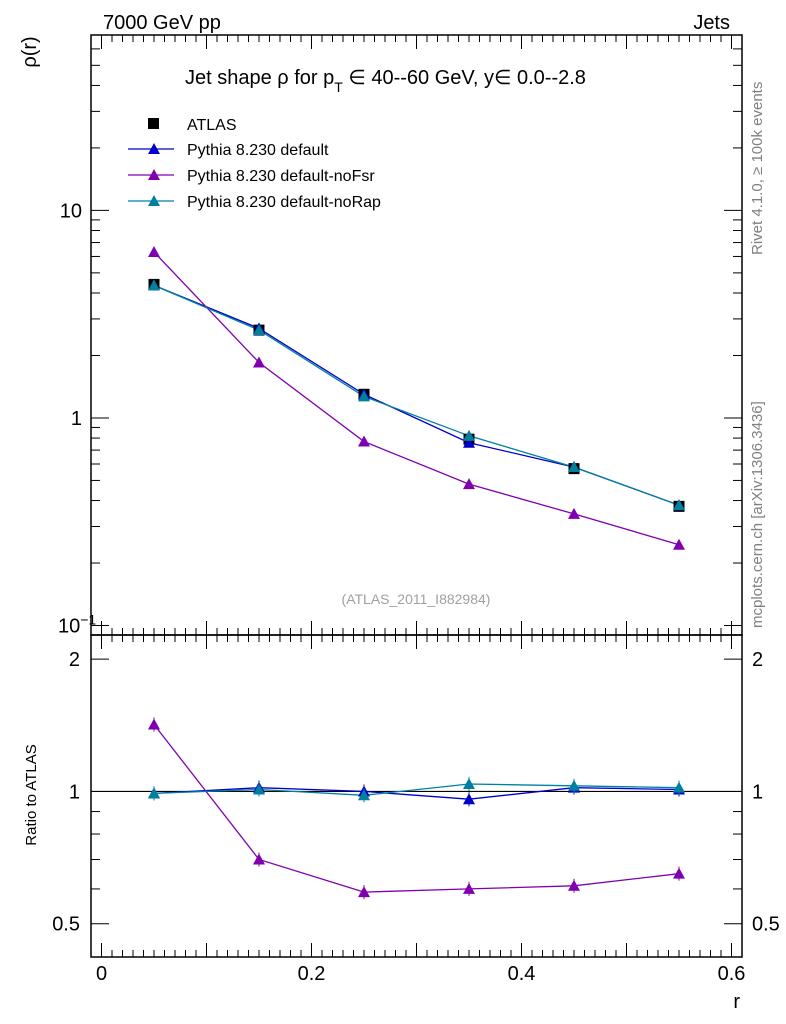  I want to click on ratio-ylabel: Ratio to ATLAS, so click(31, 794).